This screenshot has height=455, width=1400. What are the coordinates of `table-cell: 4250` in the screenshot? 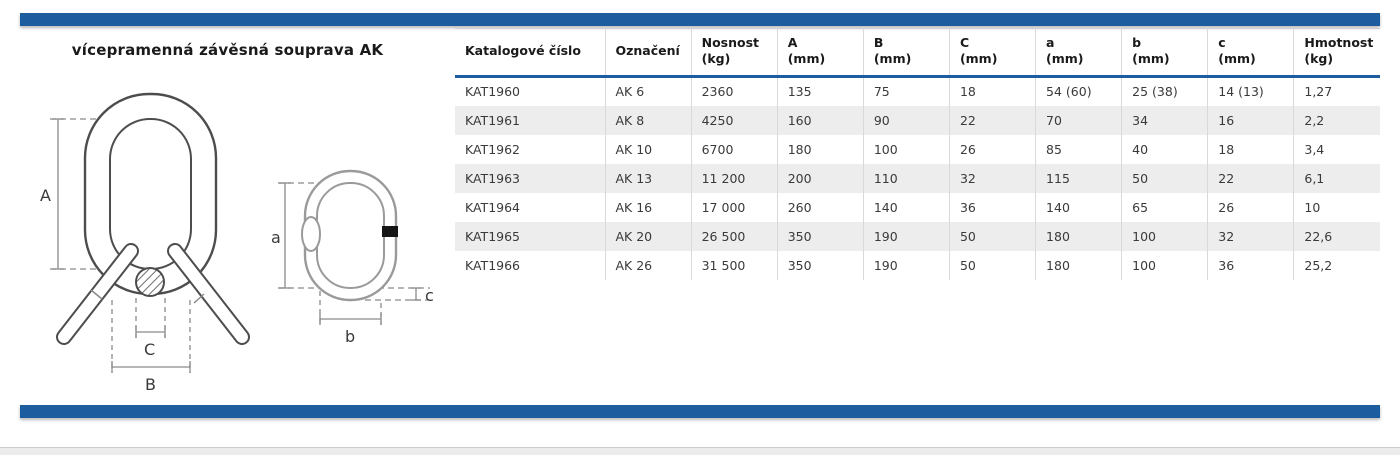 It's located at (734, 120).